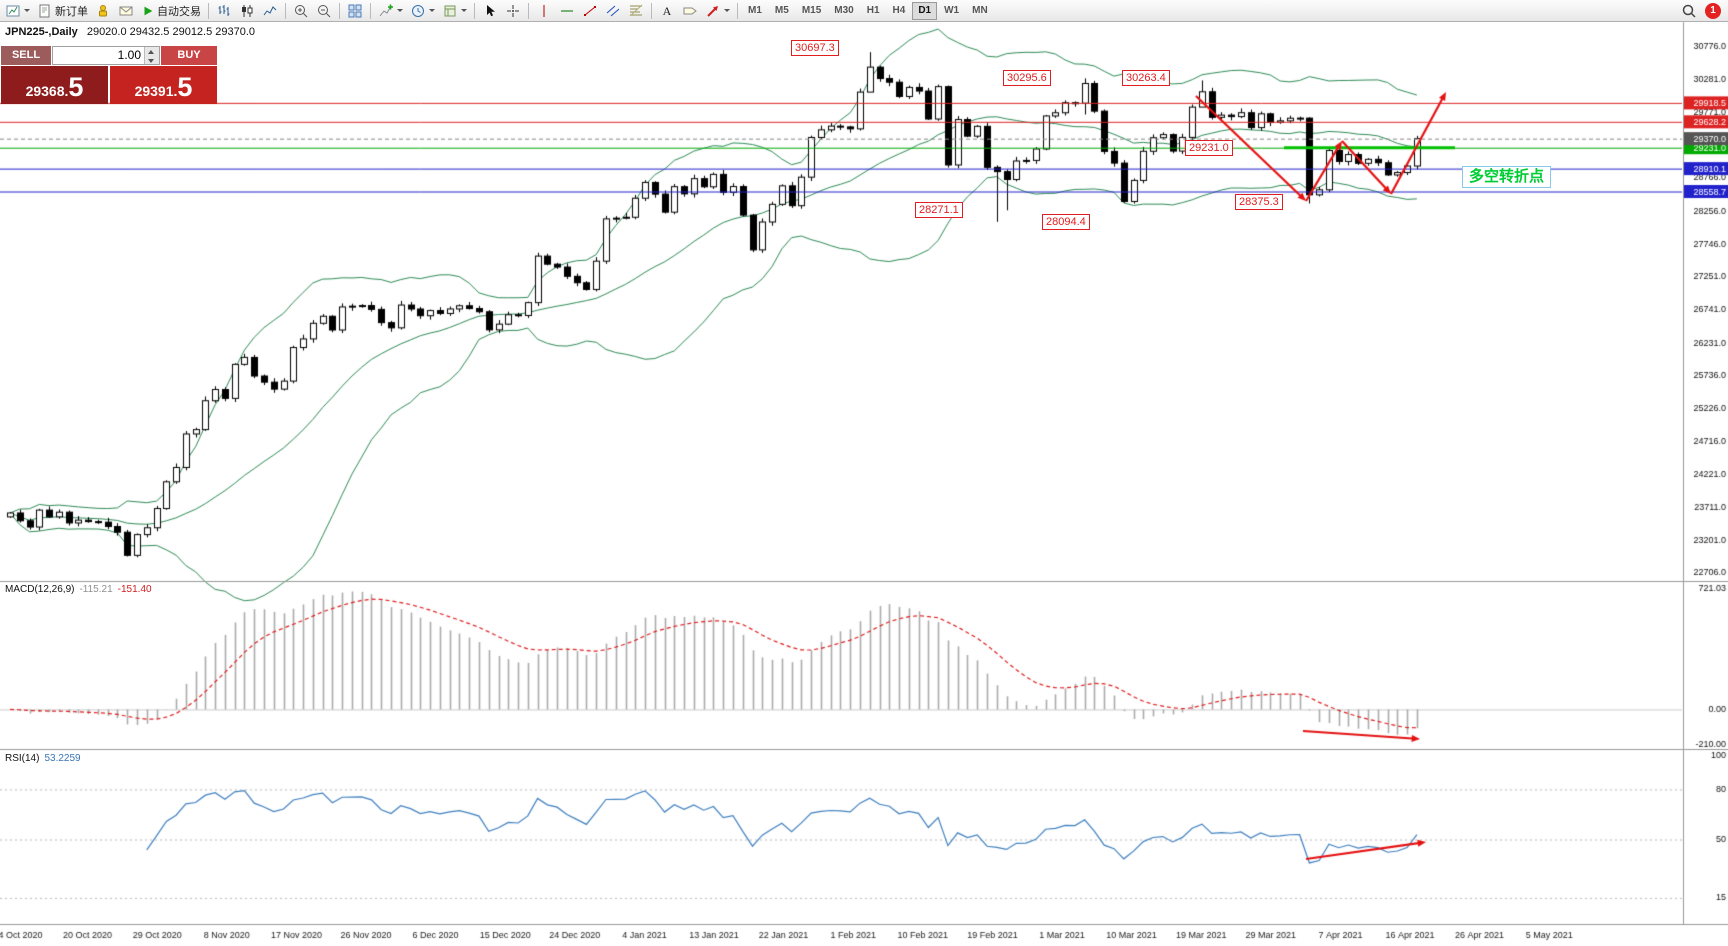 Image resolution: width=1728 pixels, height=946 pixels. Describe the element at coordinates (62, 10) in the screenshot. I see `new-order-button: 新订单` at that location.